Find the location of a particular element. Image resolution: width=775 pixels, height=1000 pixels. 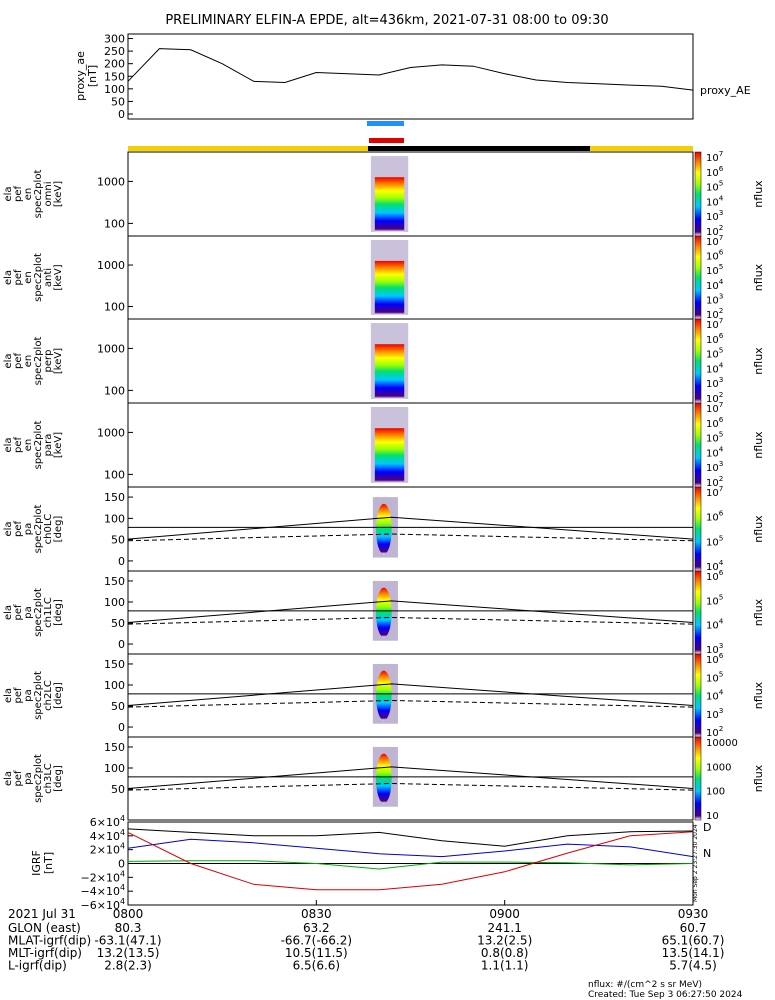

orbit-row-value: 80.3 is located at coordinates (128, 928).